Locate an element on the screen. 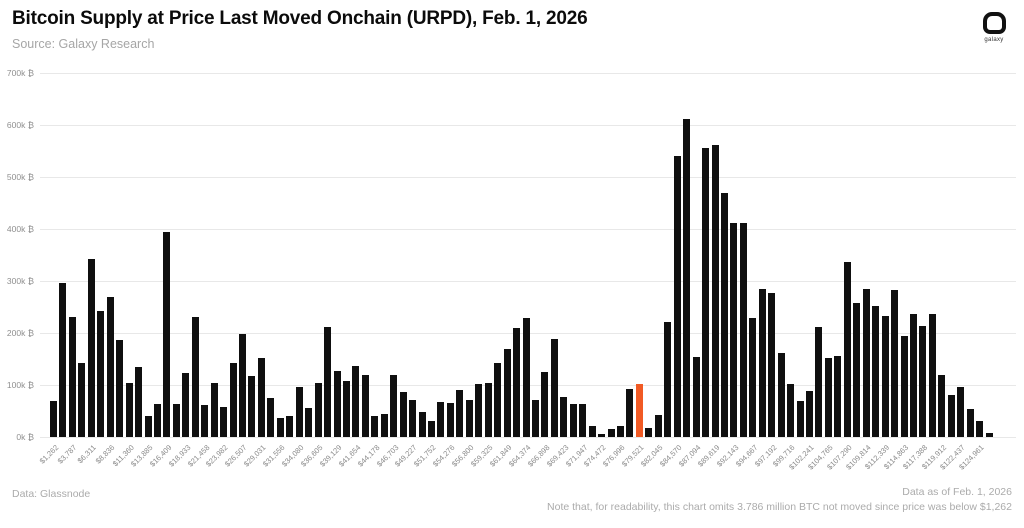  y-tick-label: 100k ₿ is located at coordinates (20, 385).